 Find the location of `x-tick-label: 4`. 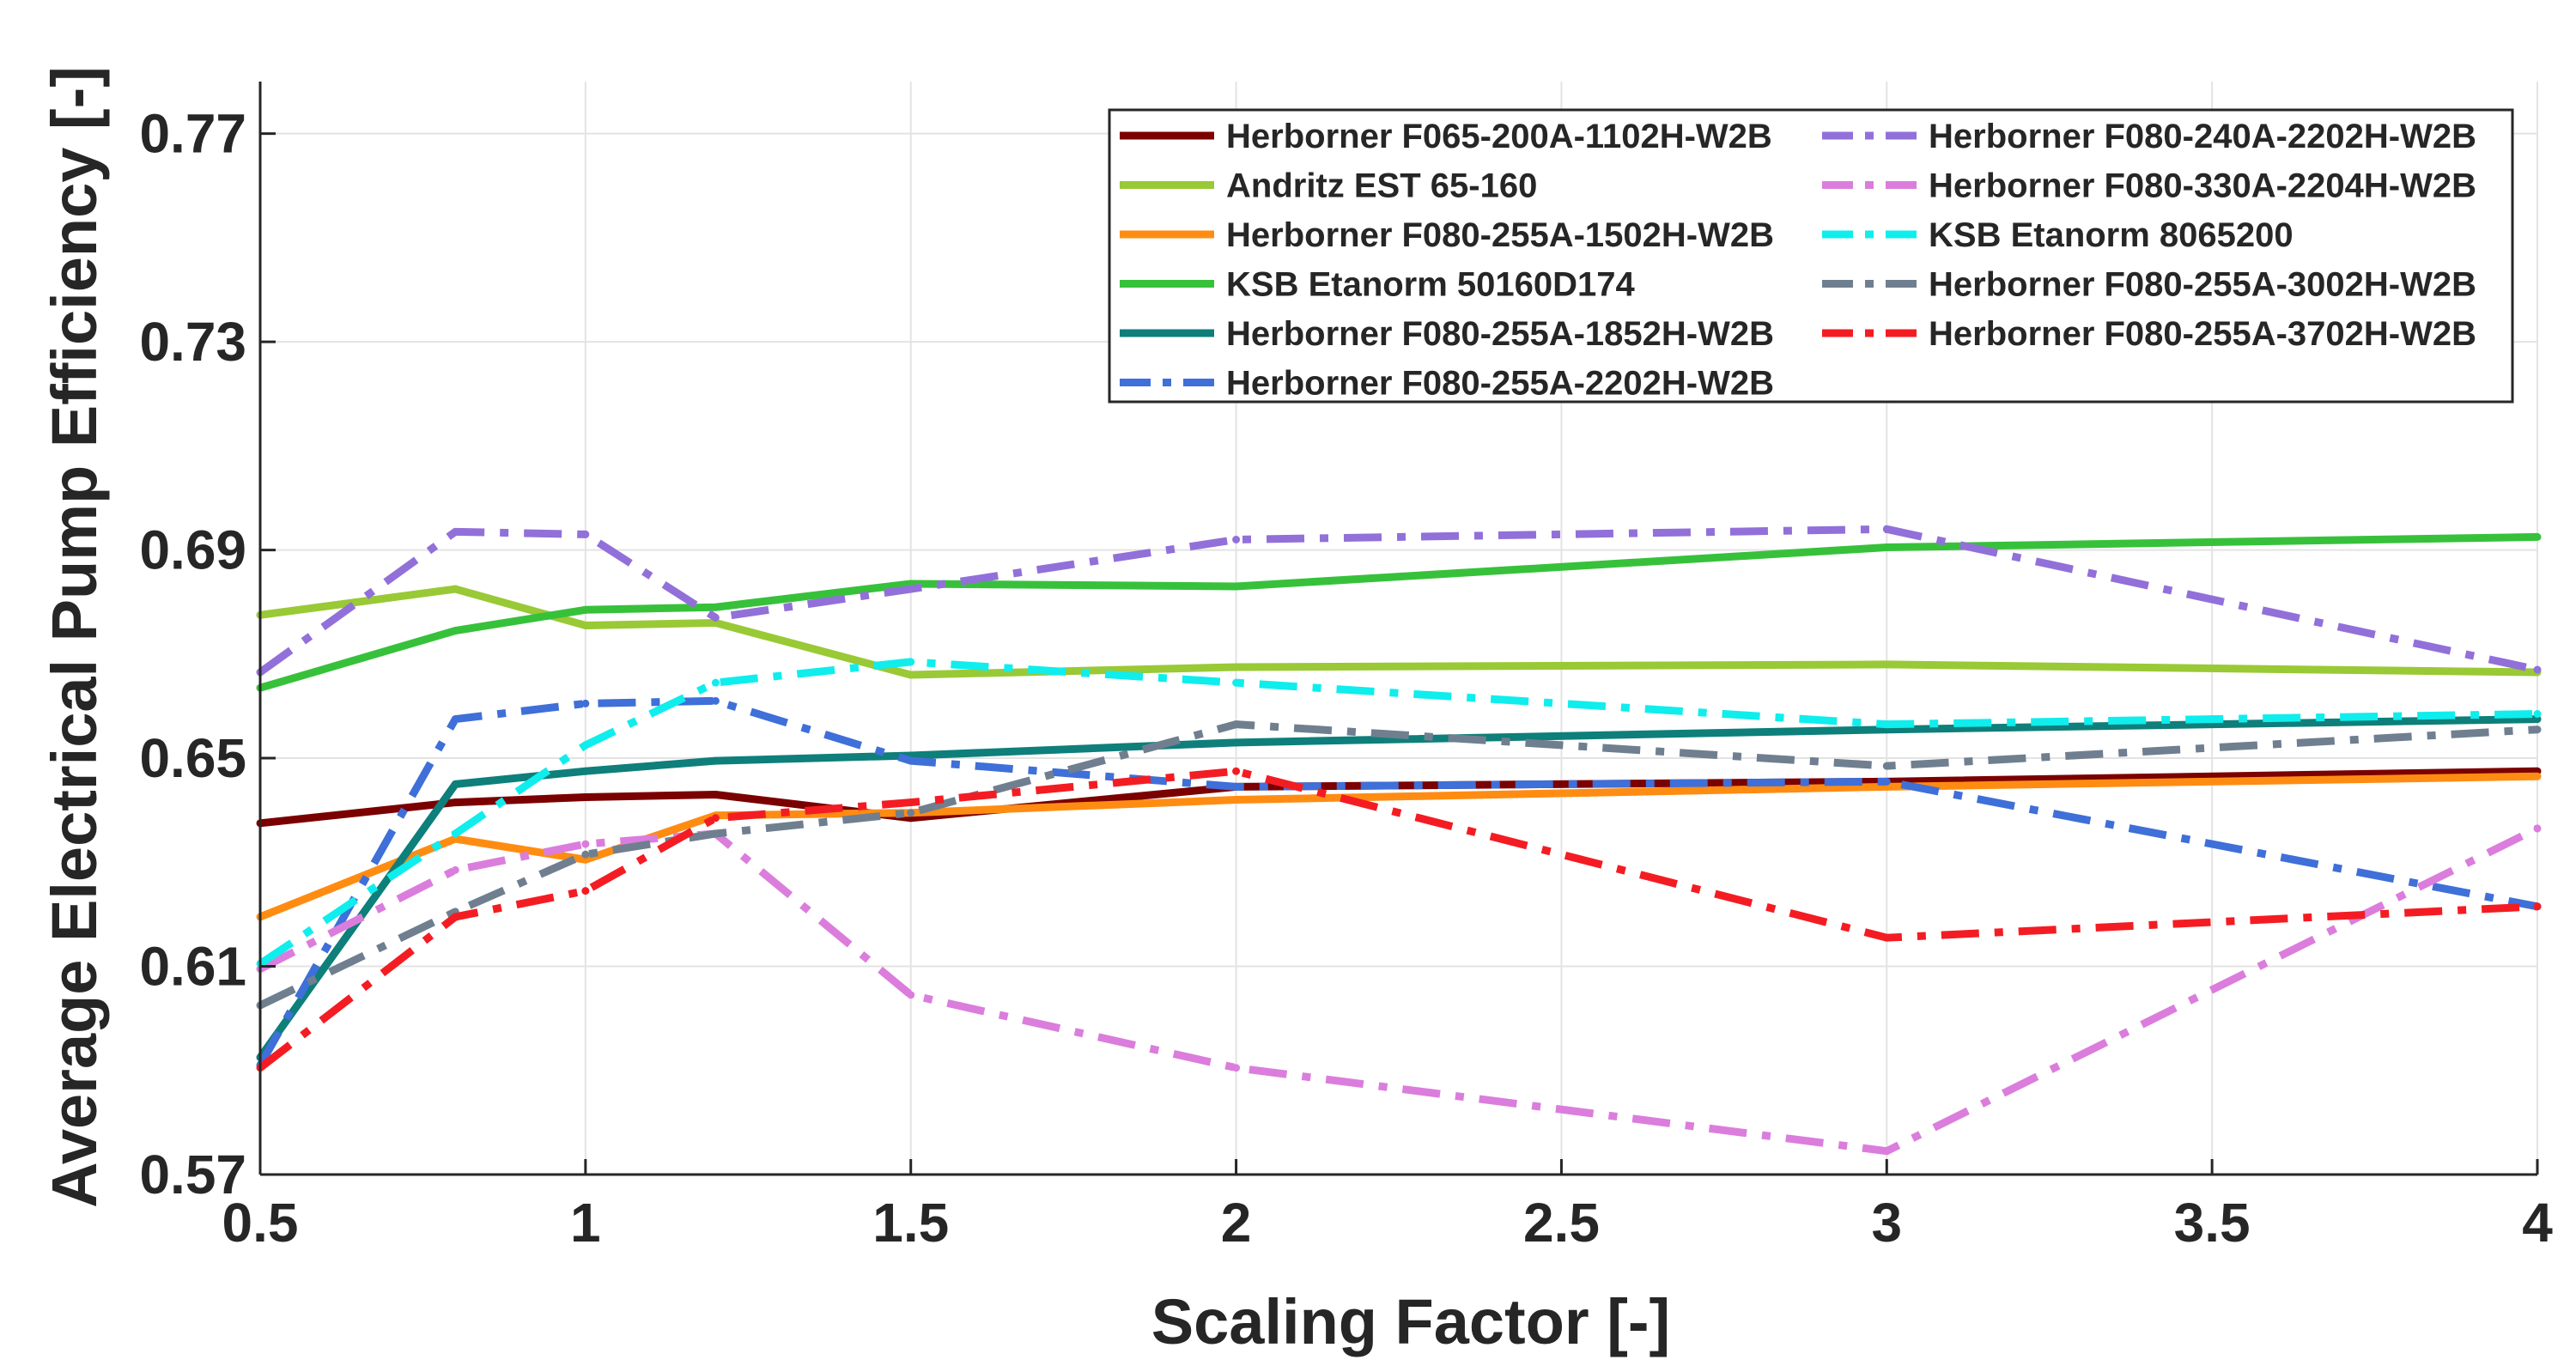

x-tick-label: 4 is located at coordinates (2537, 1223).